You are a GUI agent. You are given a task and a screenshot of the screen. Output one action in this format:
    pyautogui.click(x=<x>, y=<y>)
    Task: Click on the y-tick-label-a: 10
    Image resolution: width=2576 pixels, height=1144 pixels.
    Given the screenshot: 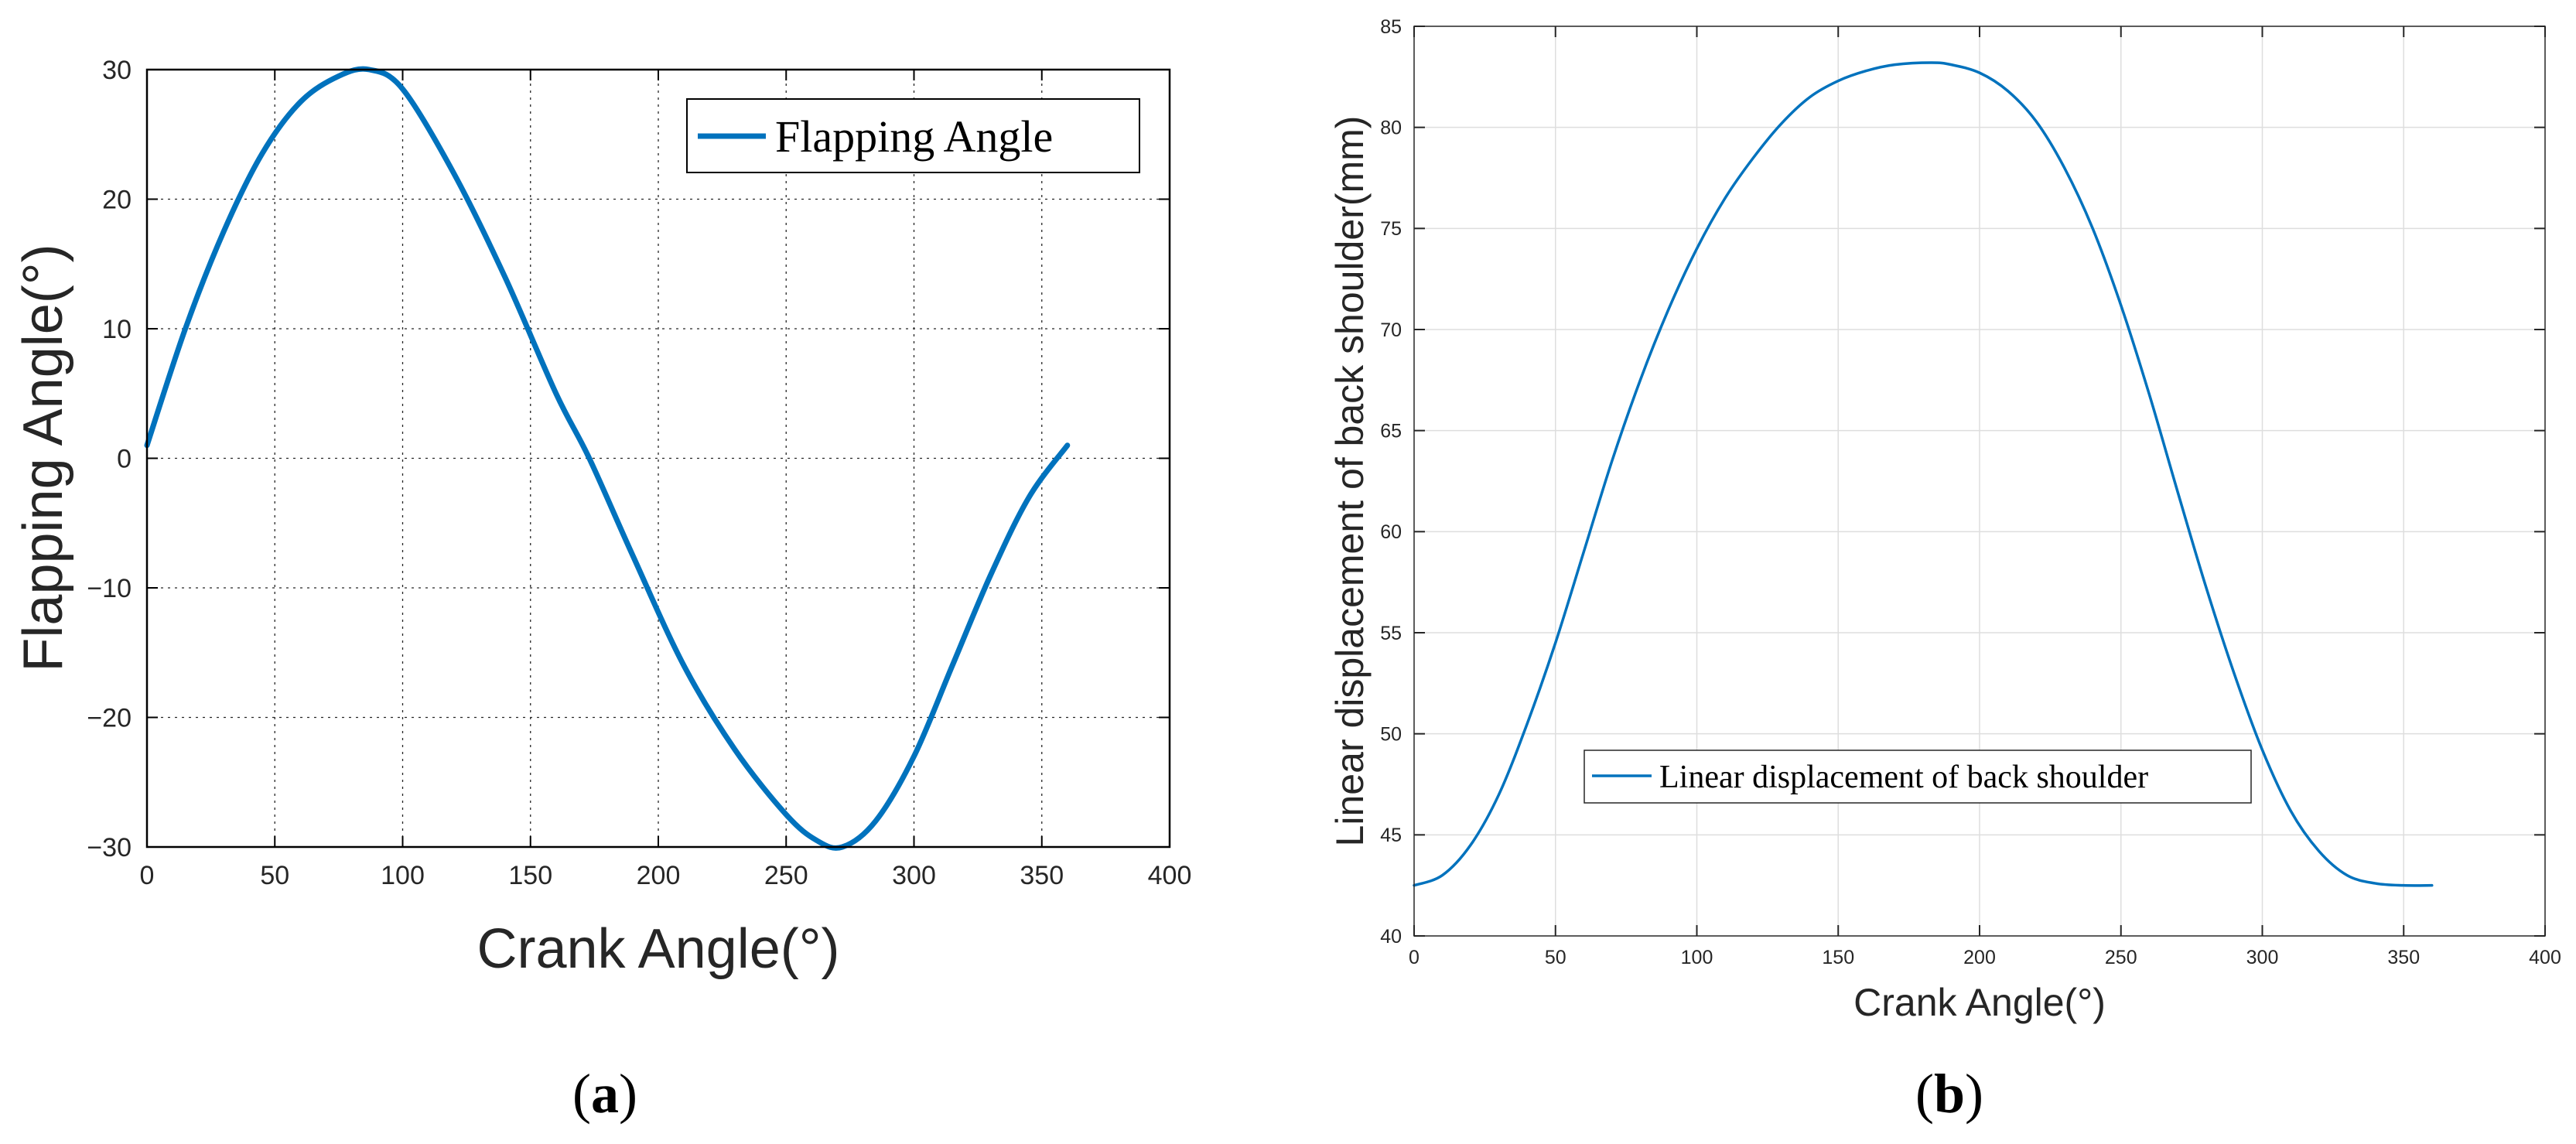 What is the action you would take?
    pyautogui.click(x=117, y=329)
    